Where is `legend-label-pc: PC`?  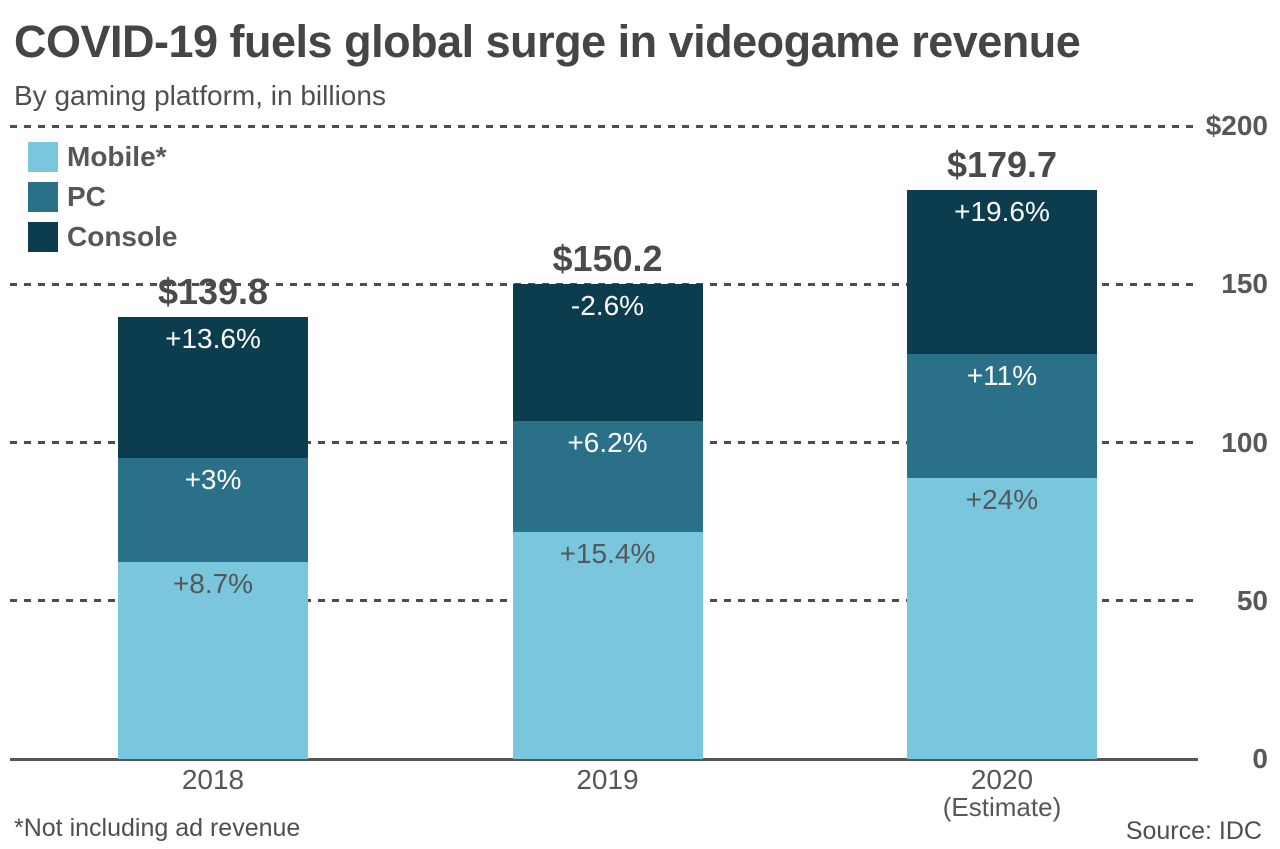 legend-label-pc: PC is located at coordinates (86, 196).